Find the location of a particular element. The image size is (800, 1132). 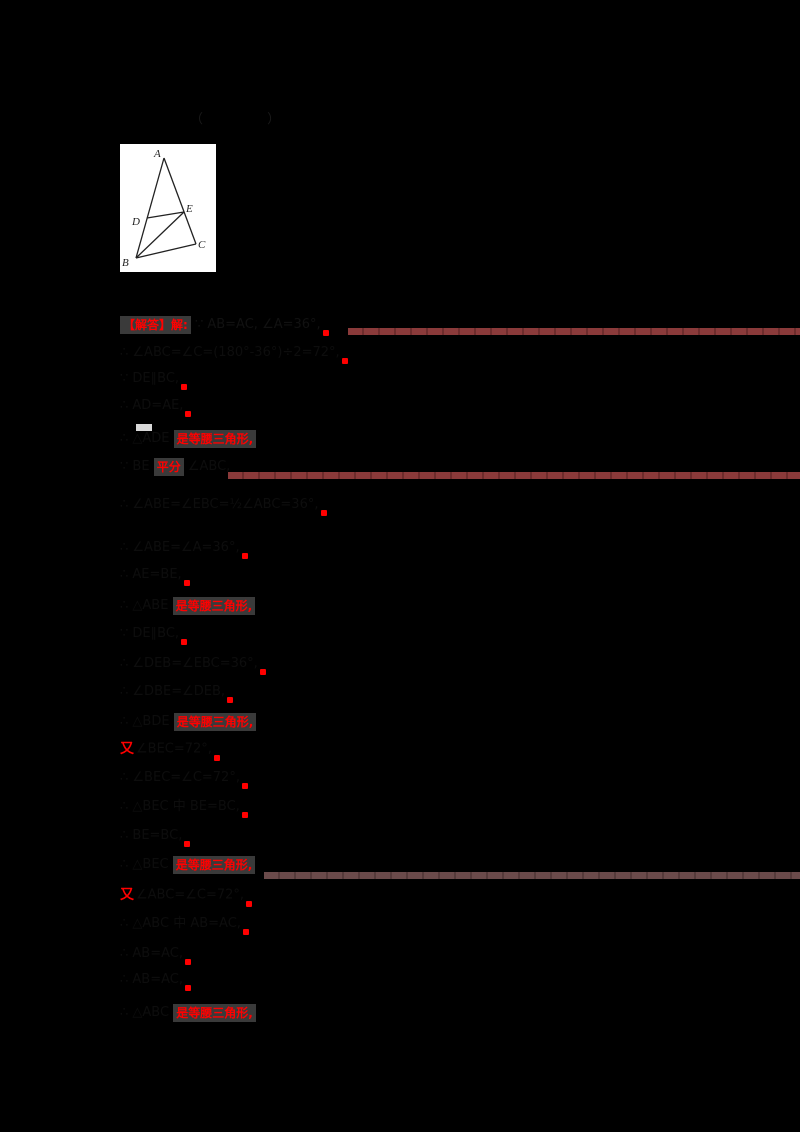

solution-line: ∴ ∠DBE=∠DEB, is located at coordinates (177, 692).